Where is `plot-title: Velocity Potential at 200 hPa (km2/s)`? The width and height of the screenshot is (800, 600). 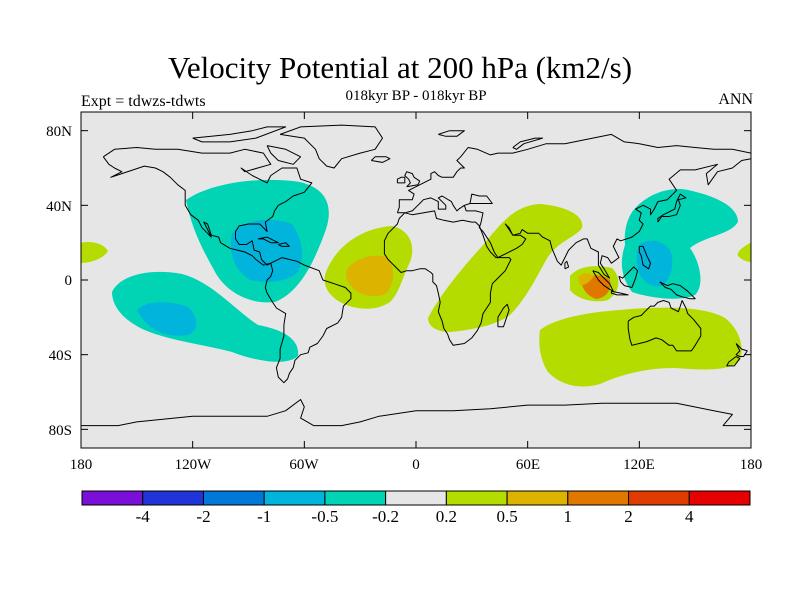 plot-title: Velocity Potential at 200 hPa (km2/s) is located at coordinates (400, 67).